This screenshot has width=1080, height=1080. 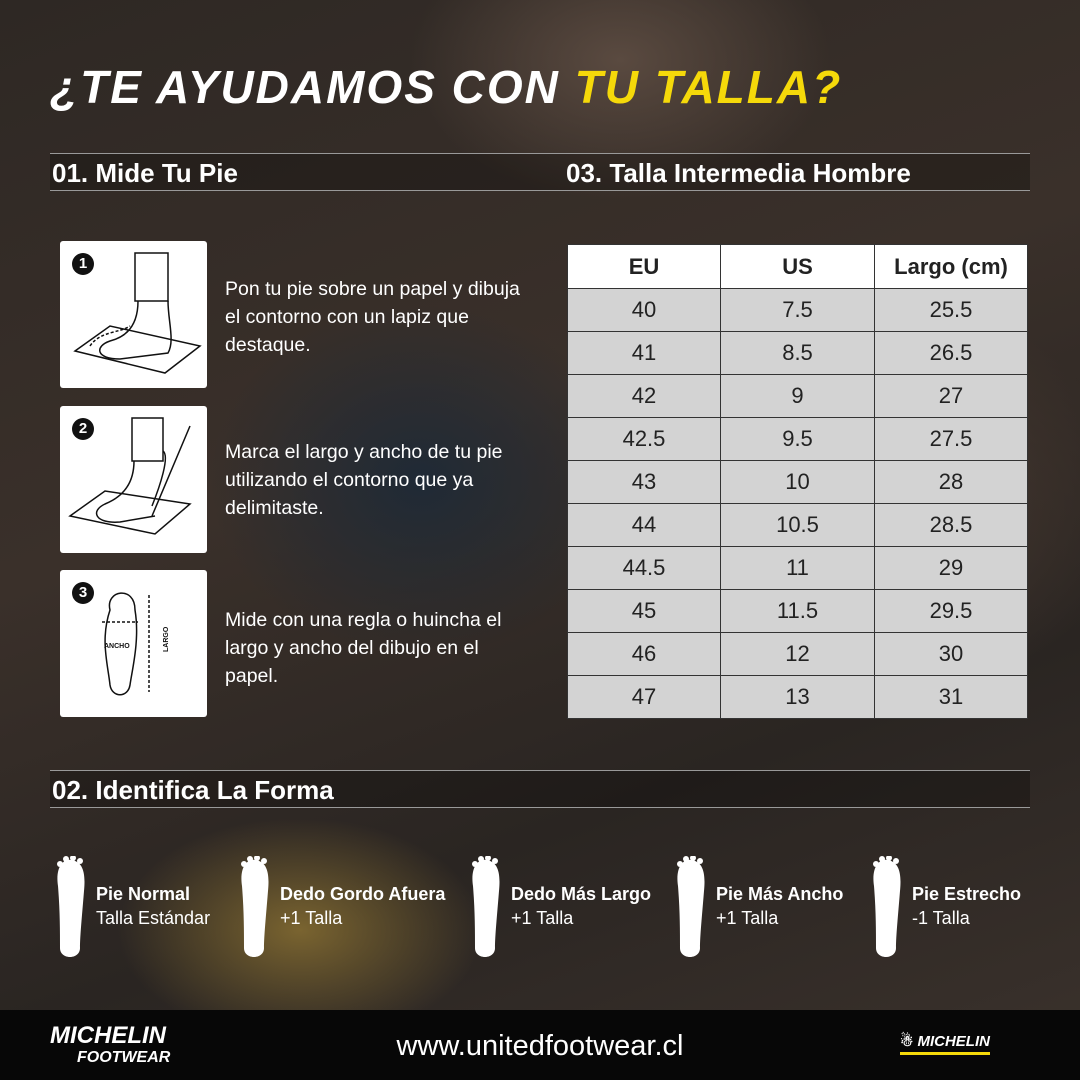 I want to click on step-number: 1, so click(x=83, y=264).